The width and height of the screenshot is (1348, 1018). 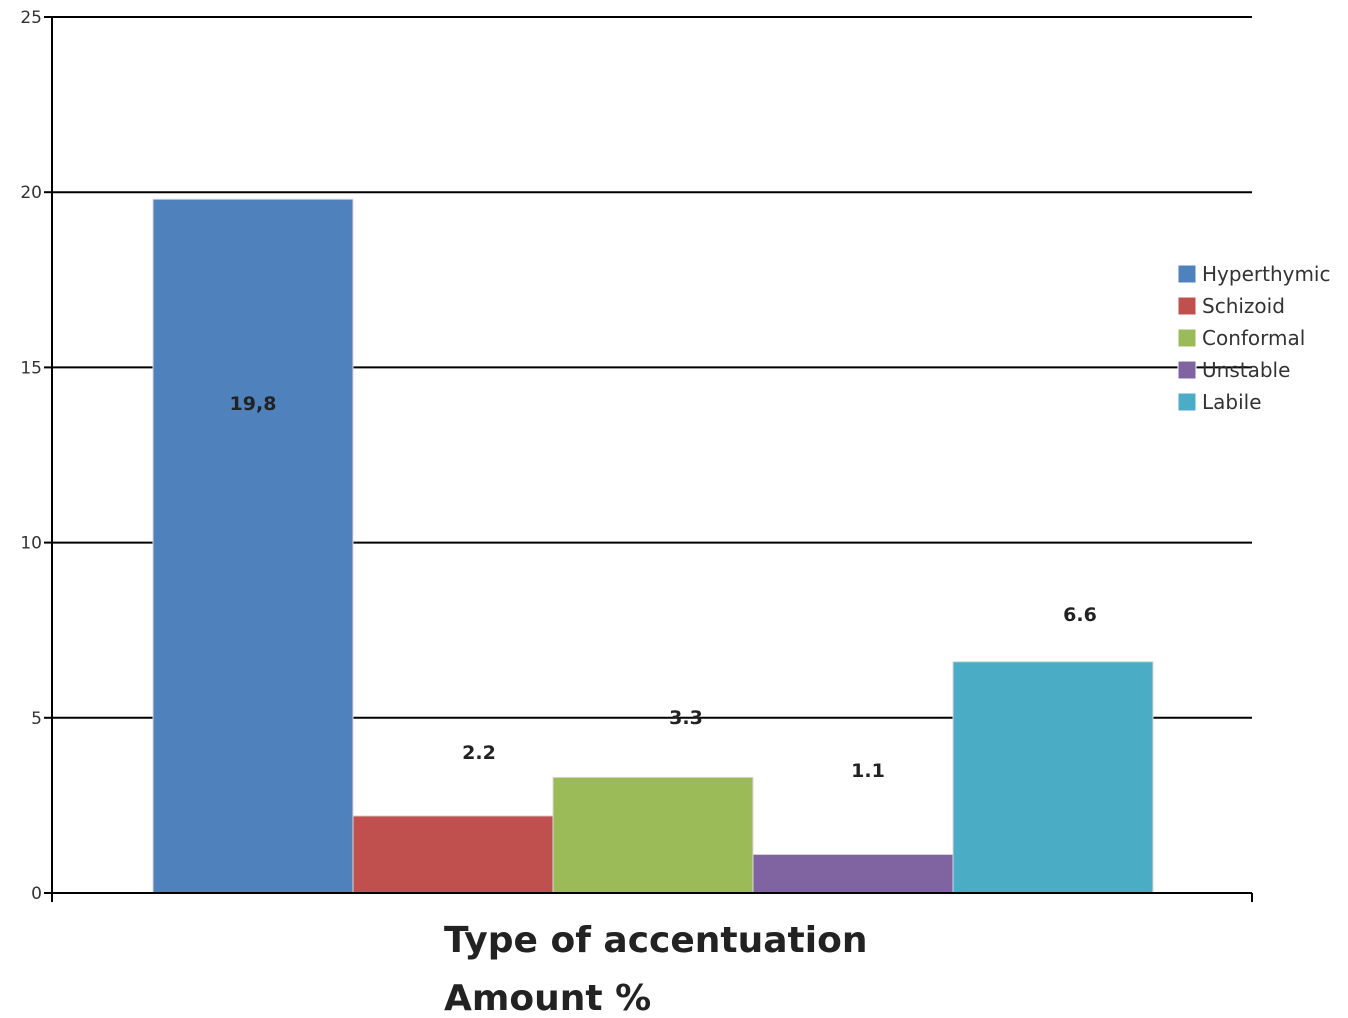 What do you see at coordinates (31, 544) in the screenshot?
I see `y-tick-label: 10` at bounding box center [31, 544].